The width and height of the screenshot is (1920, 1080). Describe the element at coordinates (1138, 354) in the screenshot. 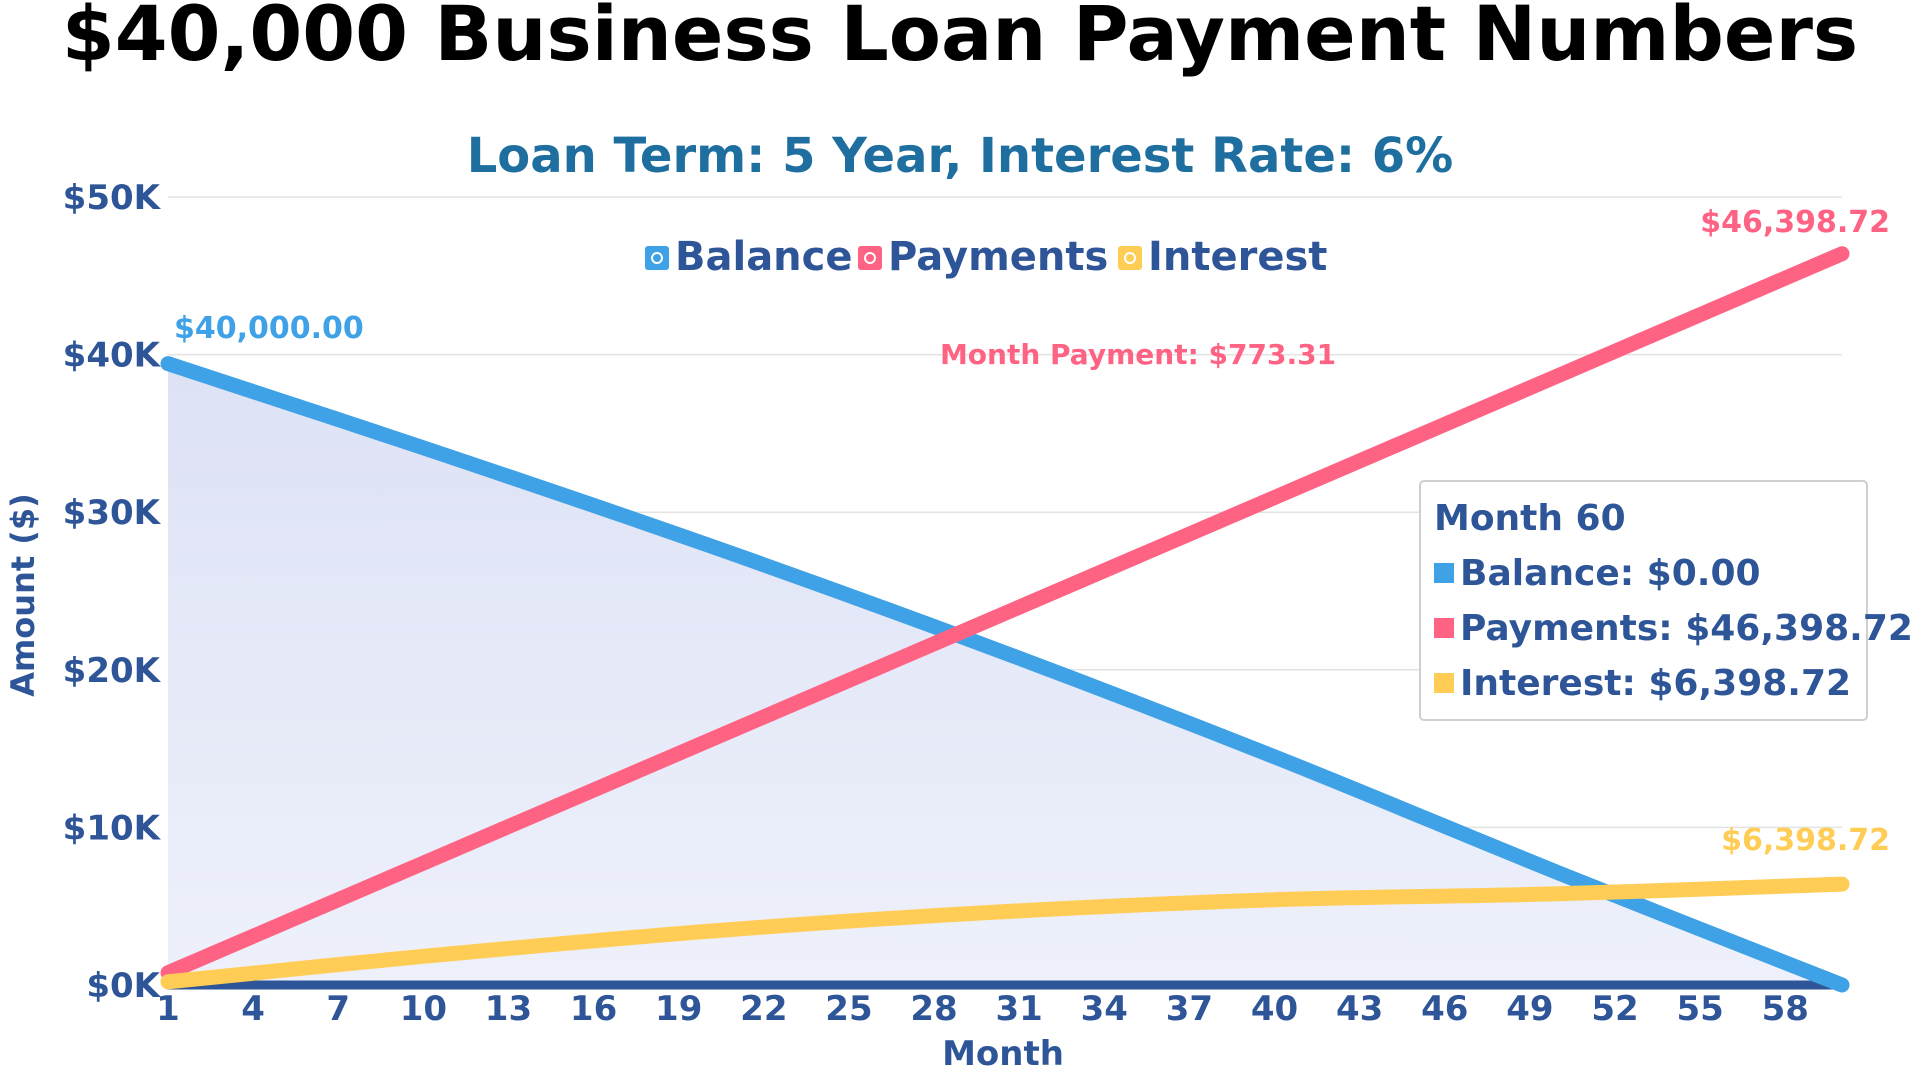

I see `annotation-month-payment: Month Payment: $773.31` at that location.